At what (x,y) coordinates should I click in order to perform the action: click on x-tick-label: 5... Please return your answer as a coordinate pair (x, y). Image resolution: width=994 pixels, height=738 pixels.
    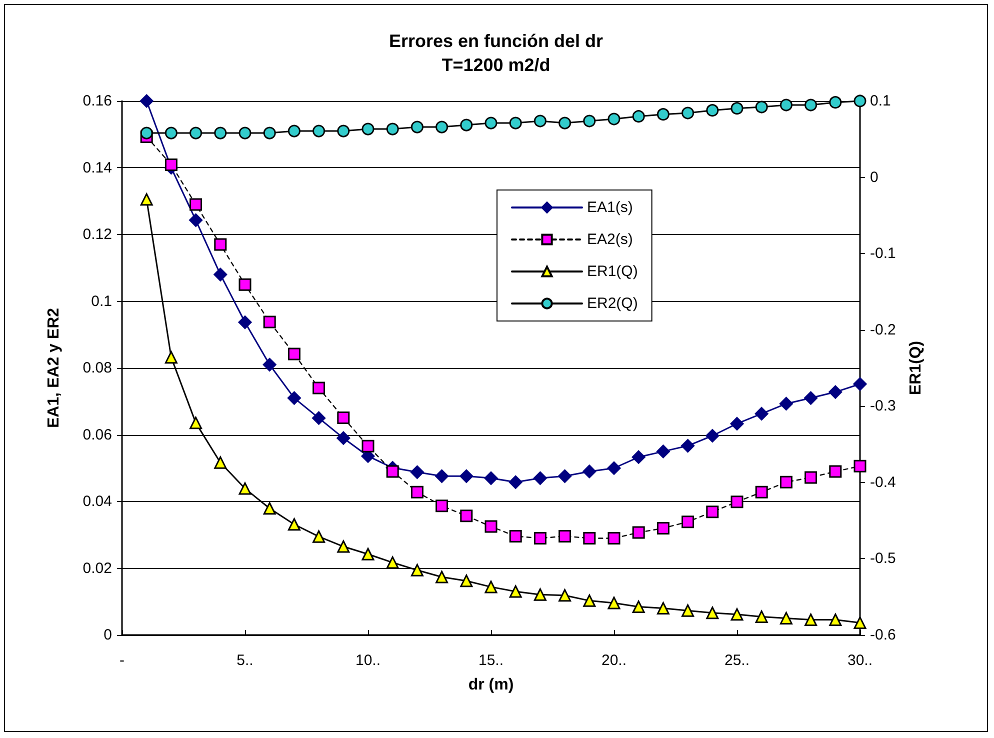
    Looking at the image, I should click on (245, 660).